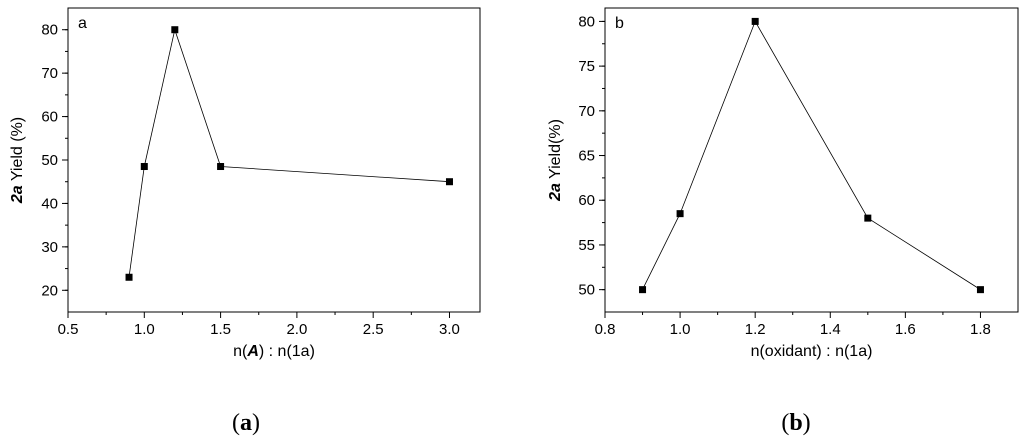  I want to click on y-axis-label-part-b: Yield(%), so click(555, 151).